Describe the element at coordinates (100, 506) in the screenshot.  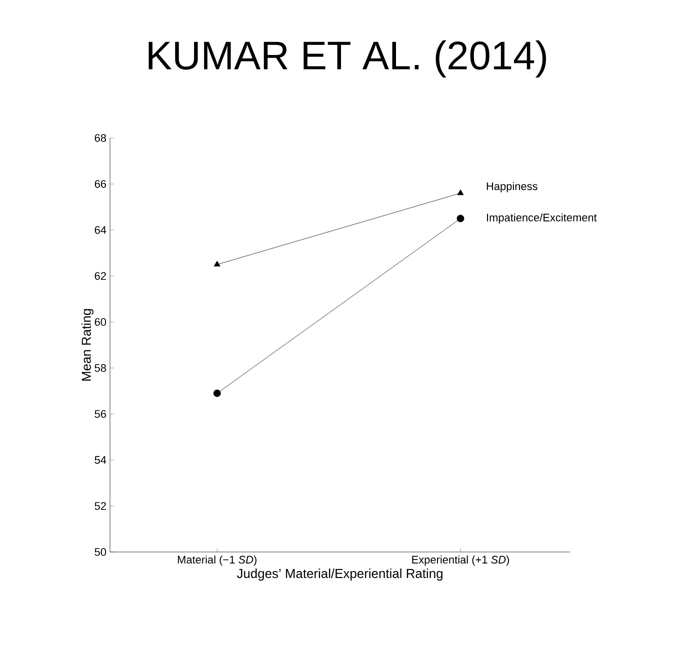
I see `y-tick-label: 52` at that location.